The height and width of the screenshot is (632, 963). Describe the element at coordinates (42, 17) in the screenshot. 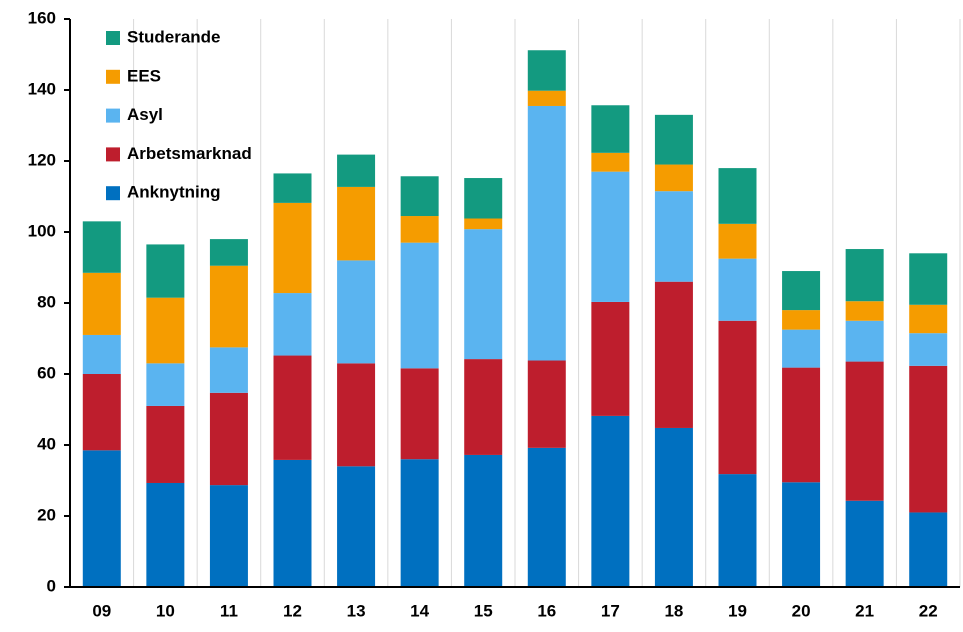

I see `y-tick-label: 160` at that location.